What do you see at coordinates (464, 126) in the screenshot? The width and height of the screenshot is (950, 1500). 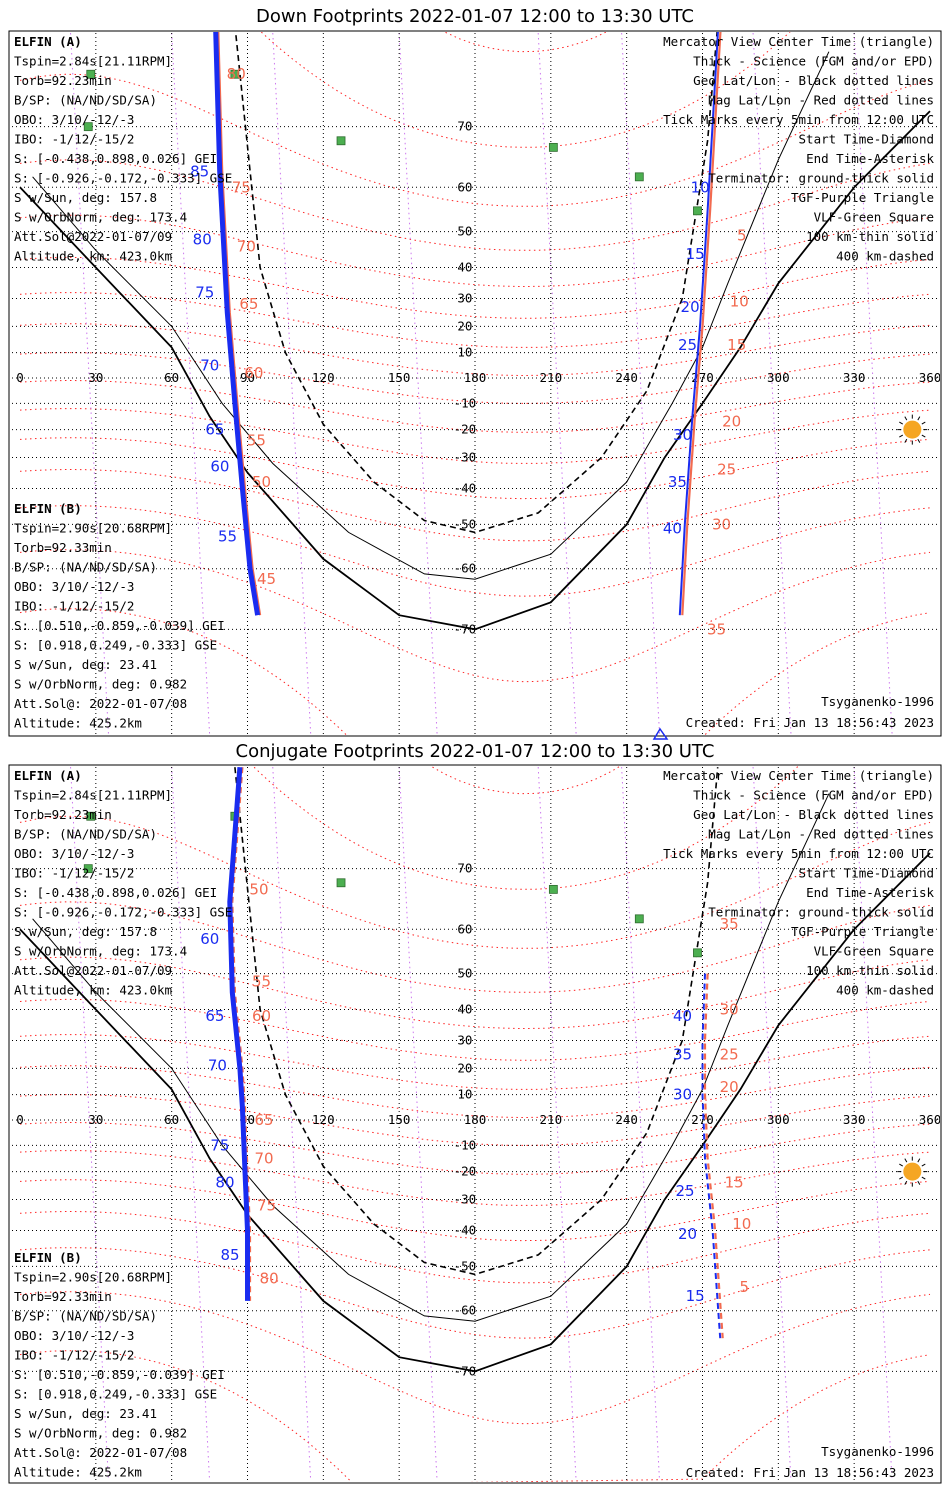 I see `lat-tick-label: 70` at bounding box center [464, 126].